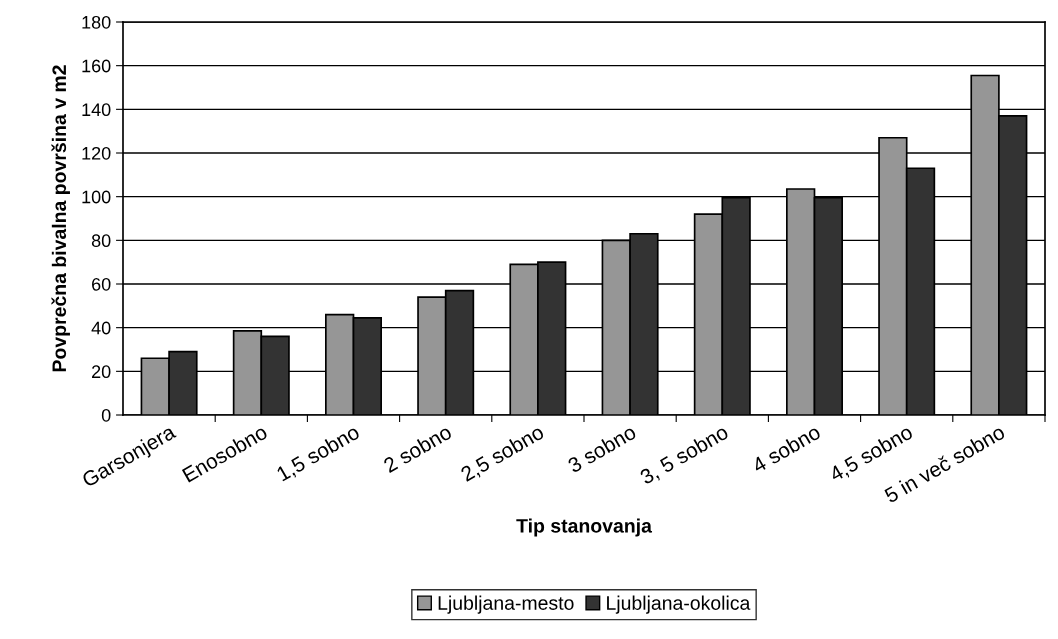  What do you see at coordinates (679, 604) in the screenshot?
I see `legend-label: Ljubljana-okolica` at bounding box center [679, 604].